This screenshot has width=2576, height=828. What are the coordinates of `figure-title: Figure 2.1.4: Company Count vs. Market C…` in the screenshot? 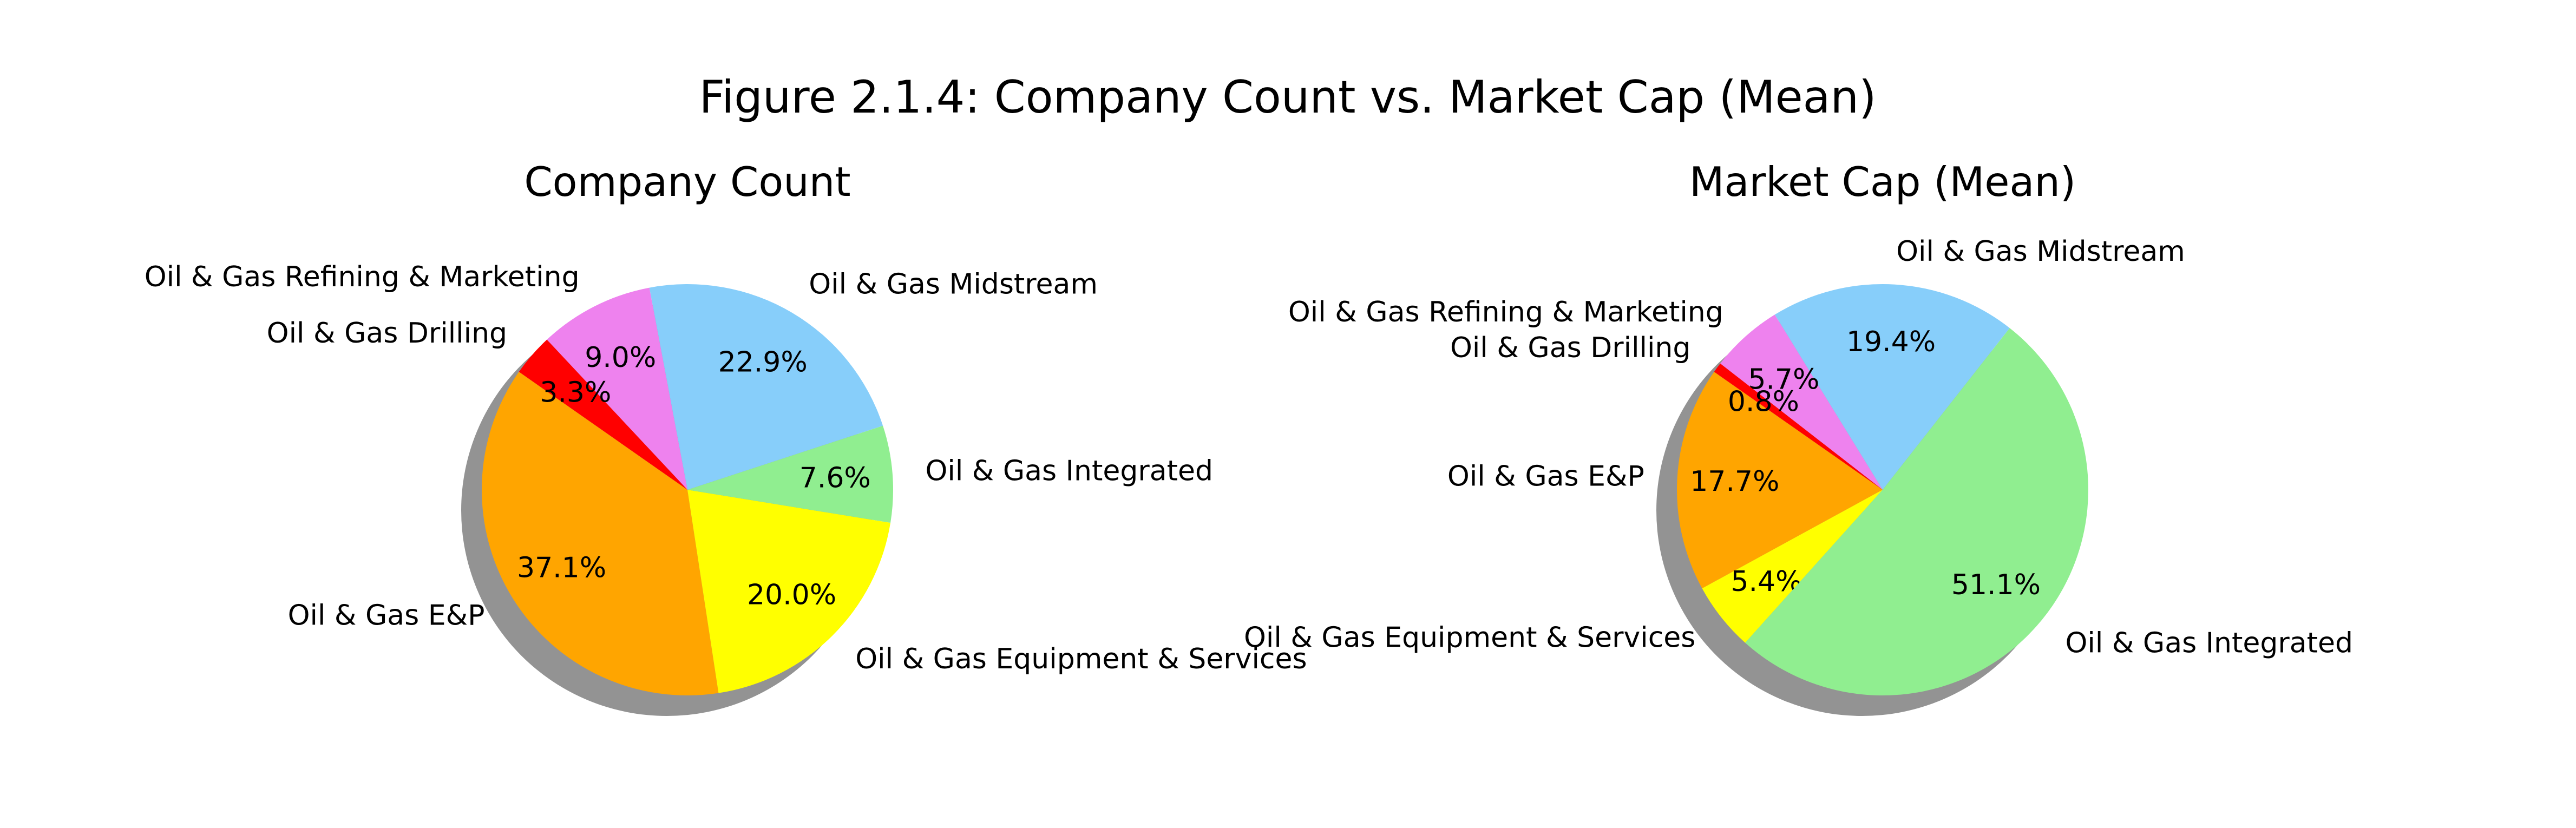 It's located at (1288, 97).